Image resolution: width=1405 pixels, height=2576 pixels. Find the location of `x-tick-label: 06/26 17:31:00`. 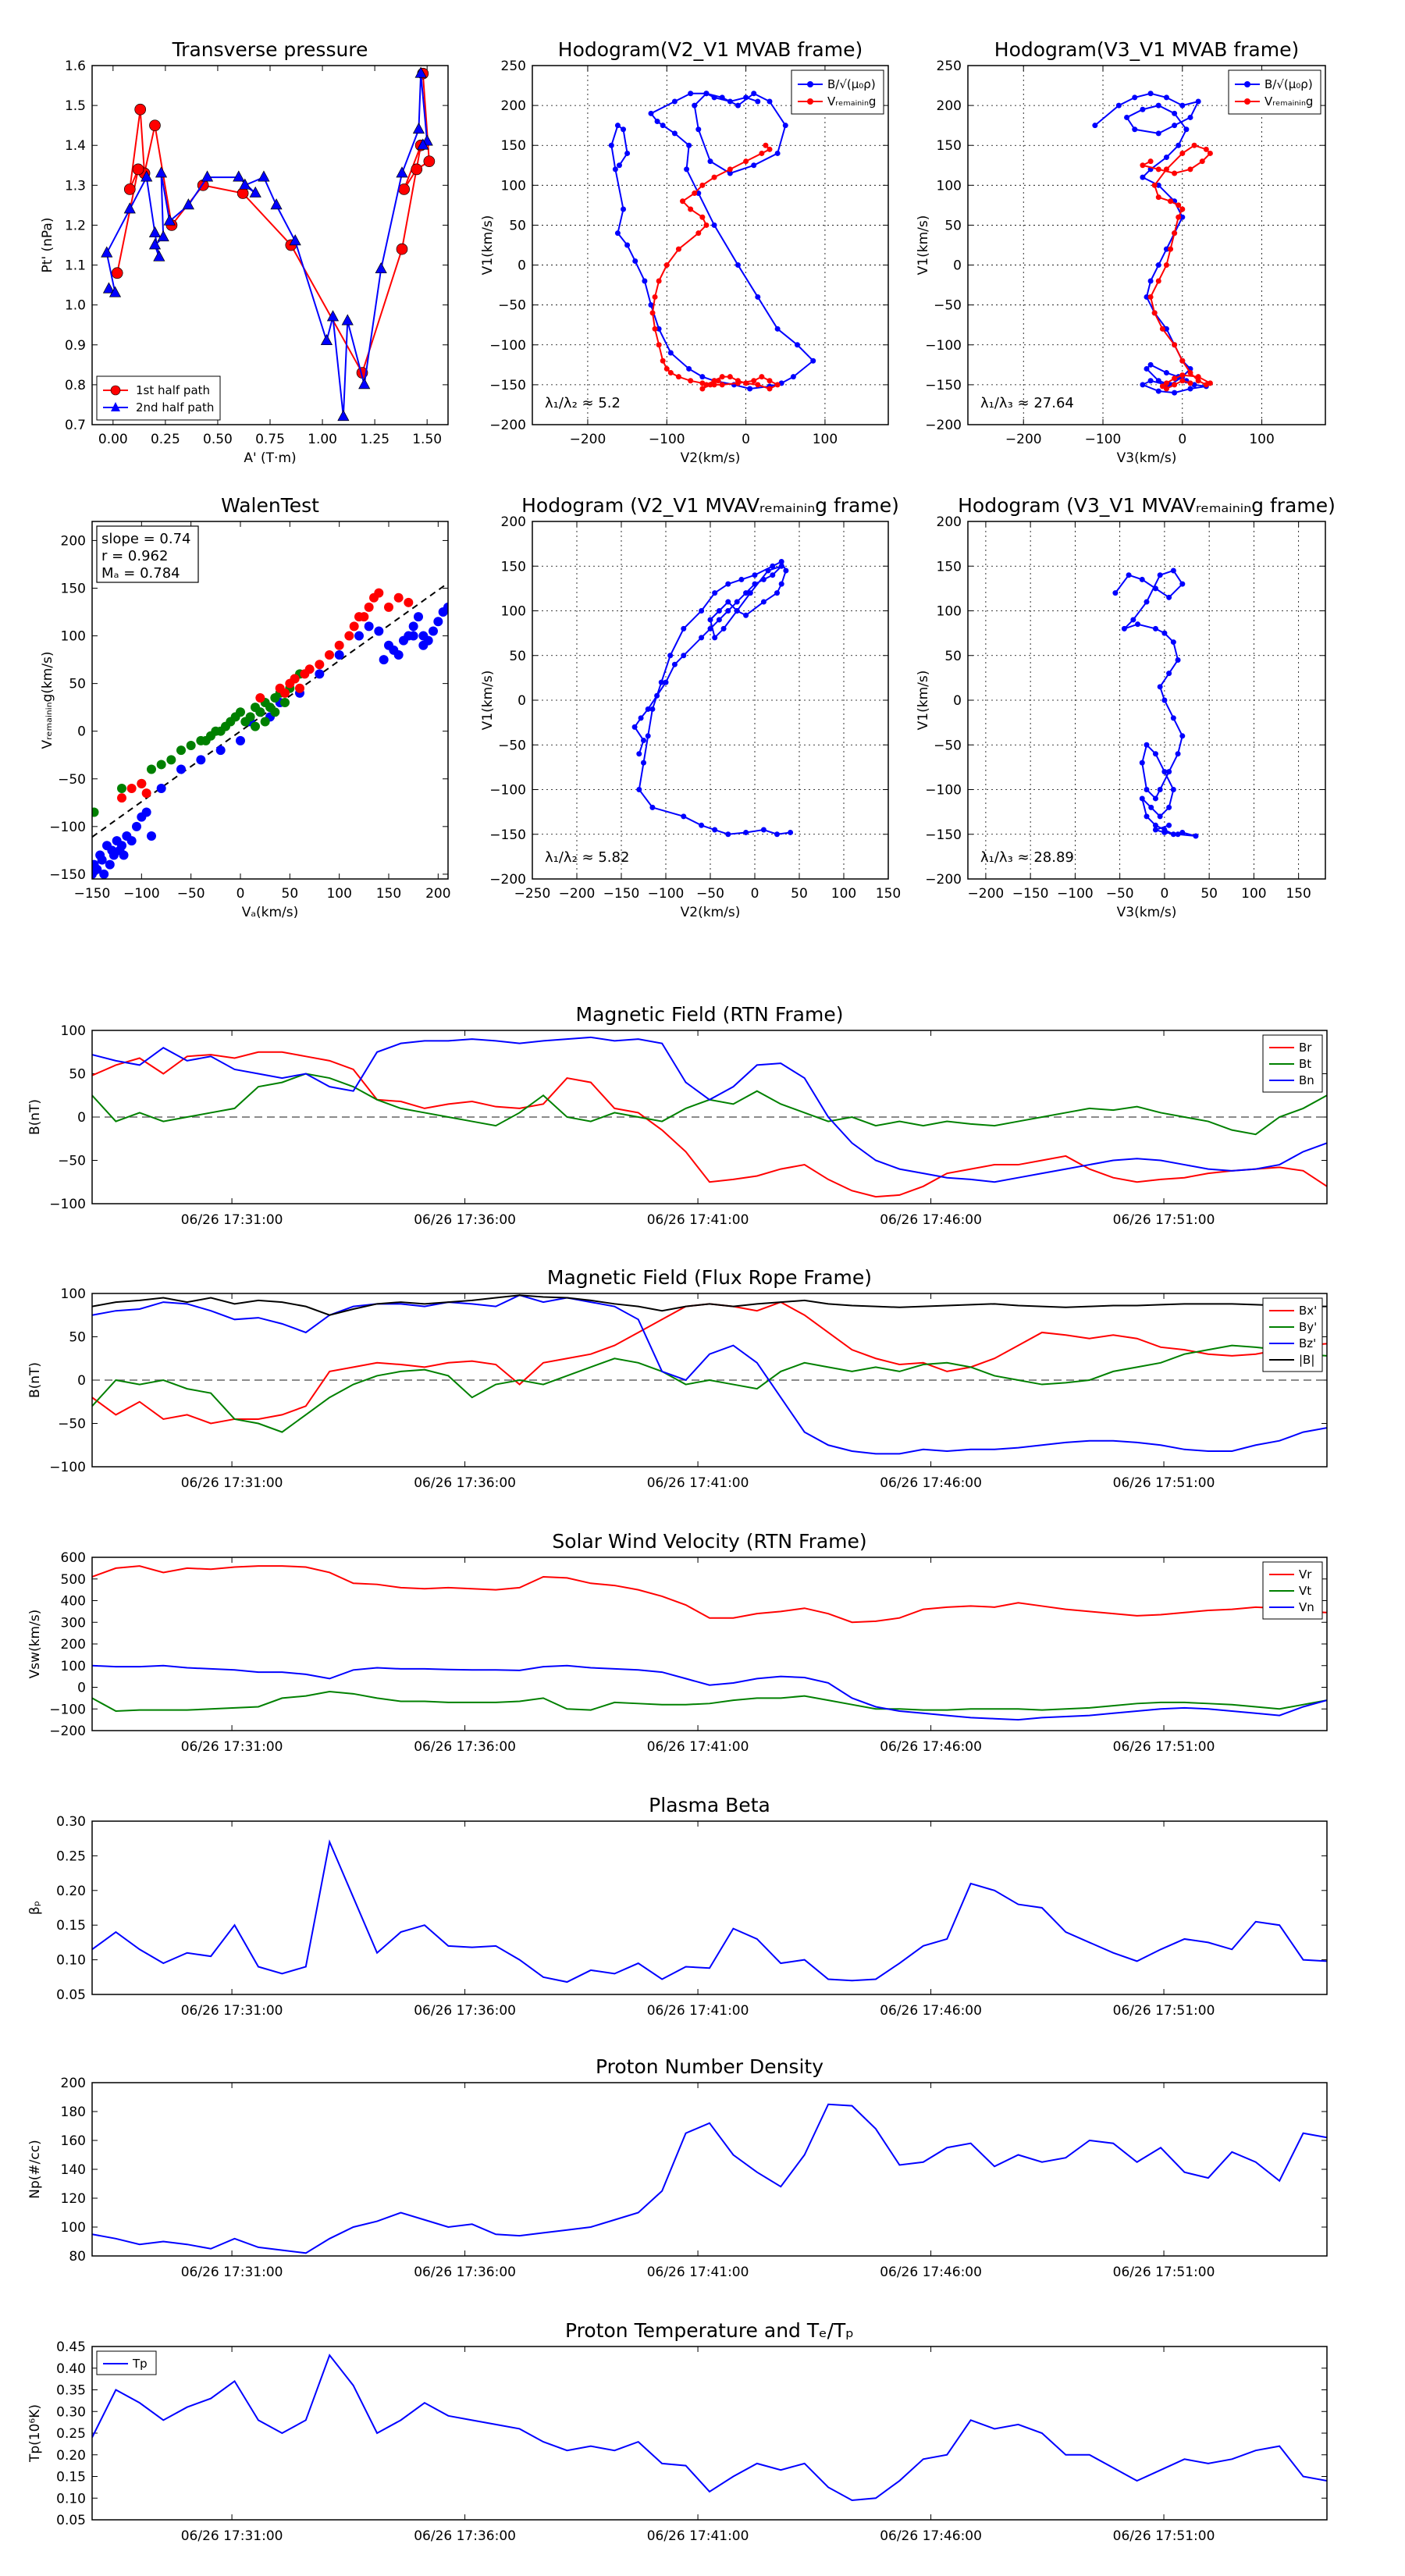

x-tick-label: 06/26 17:31:00 is located at coordinates (232, 2011).